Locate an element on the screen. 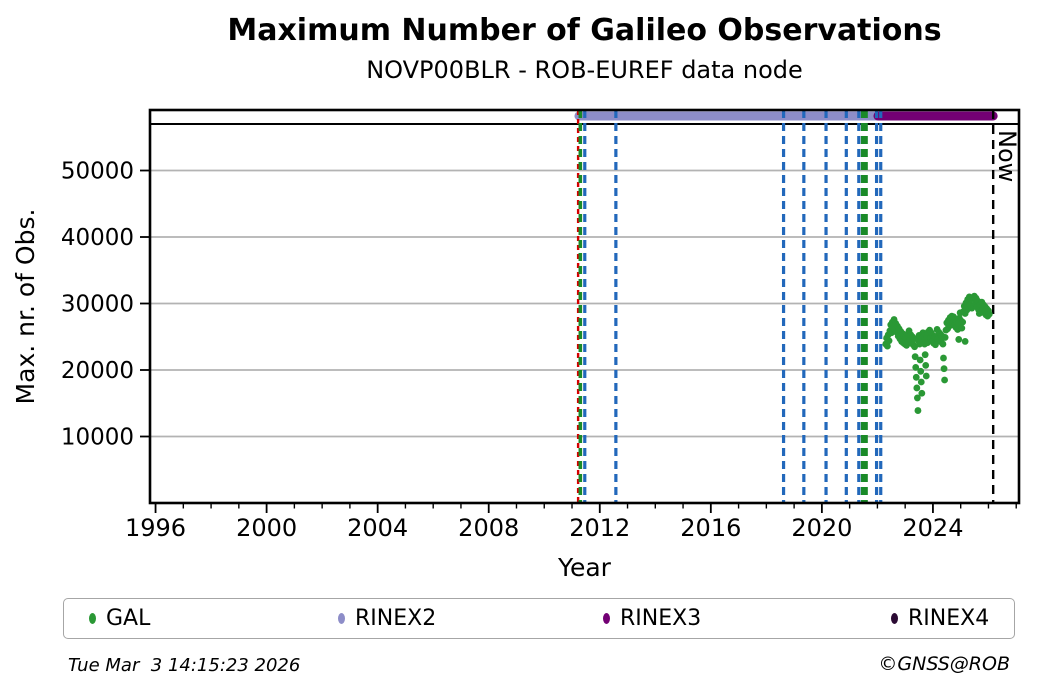 Image resolution: width=1040 pixels, height=699 pixels. rinex3-marker-icon is located at coordinates (606, 618).